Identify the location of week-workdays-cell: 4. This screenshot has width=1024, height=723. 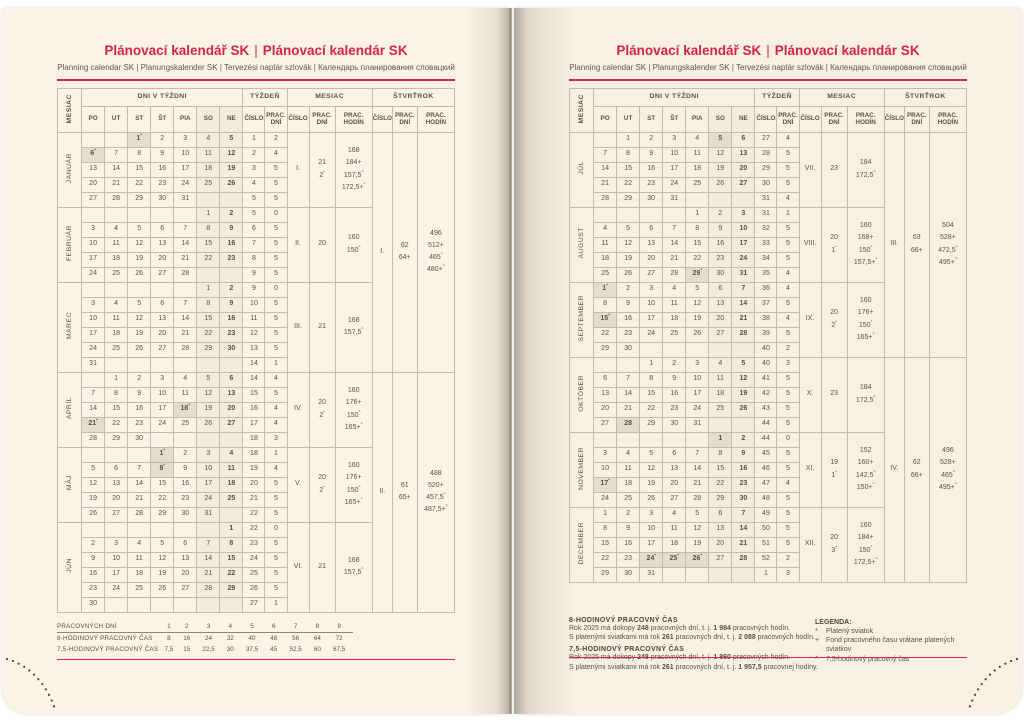
(788, 319).